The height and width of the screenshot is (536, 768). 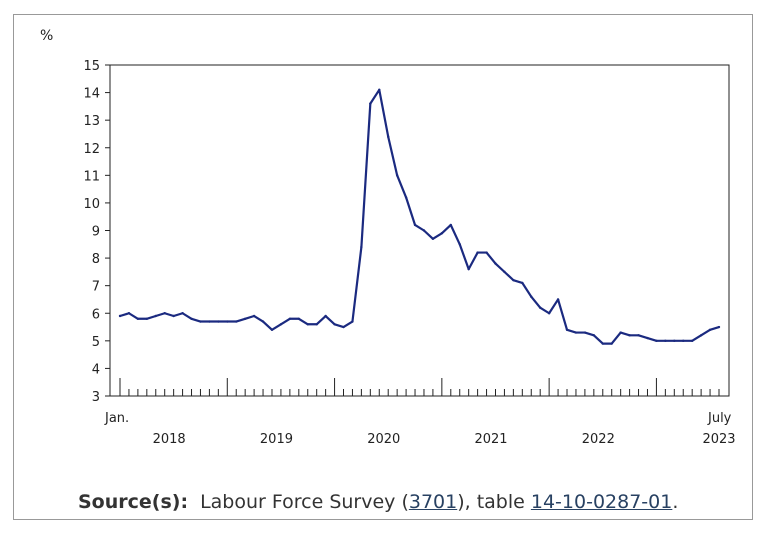 I want to click on x-end-label: July, so click(x=719, y=418).